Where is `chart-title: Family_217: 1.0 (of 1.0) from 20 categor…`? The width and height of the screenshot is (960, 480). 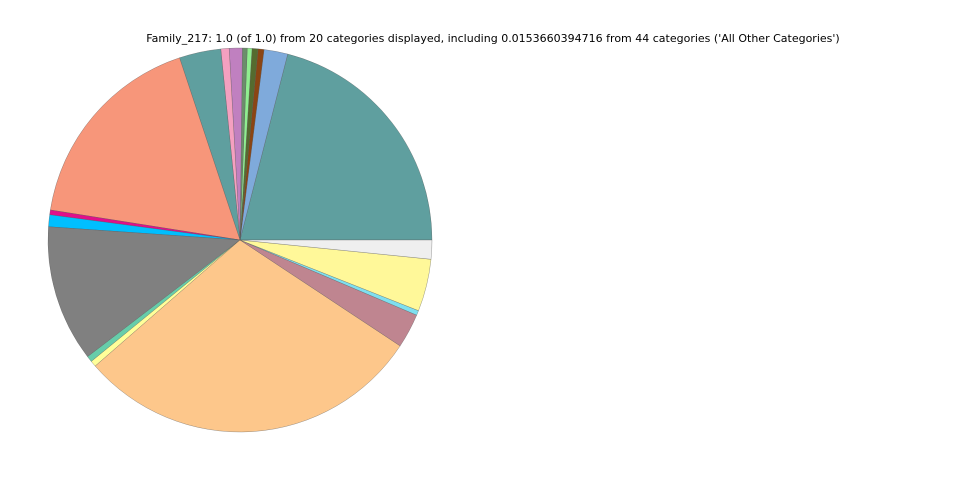 chart-title: Family_217: 1.0 (of 1.0) from 20 categor… is located at coordinates (492, 38).